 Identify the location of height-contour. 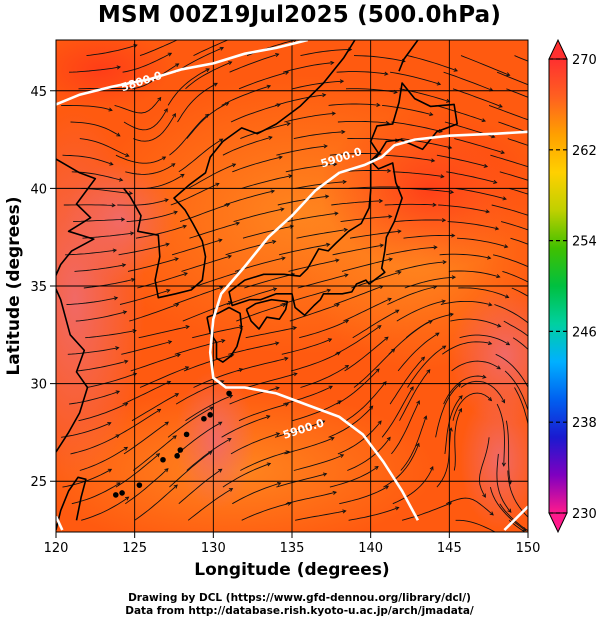
(515, 518).